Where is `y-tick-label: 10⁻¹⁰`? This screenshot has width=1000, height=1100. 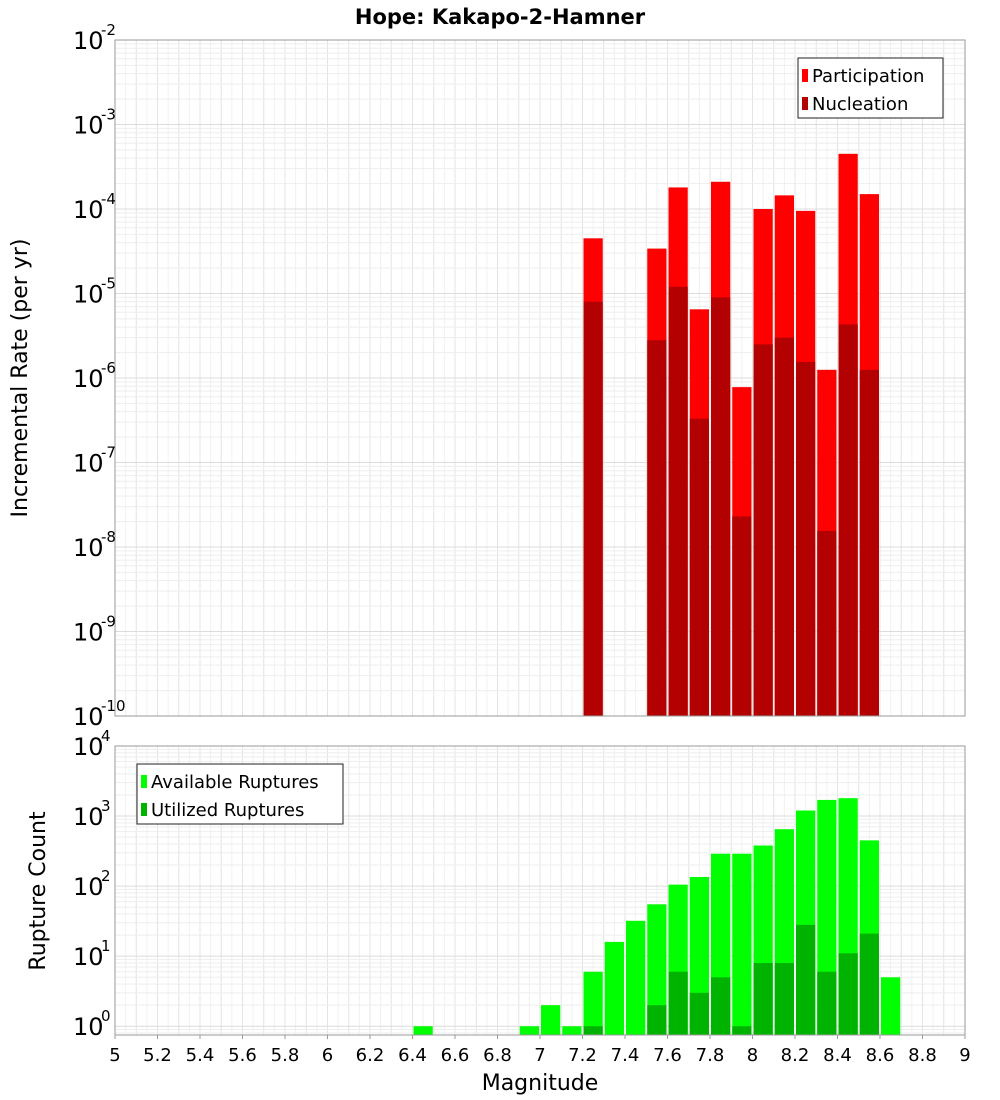 y-tick-label: 10⁻¹⁰ is located at coordinates (99, 714).